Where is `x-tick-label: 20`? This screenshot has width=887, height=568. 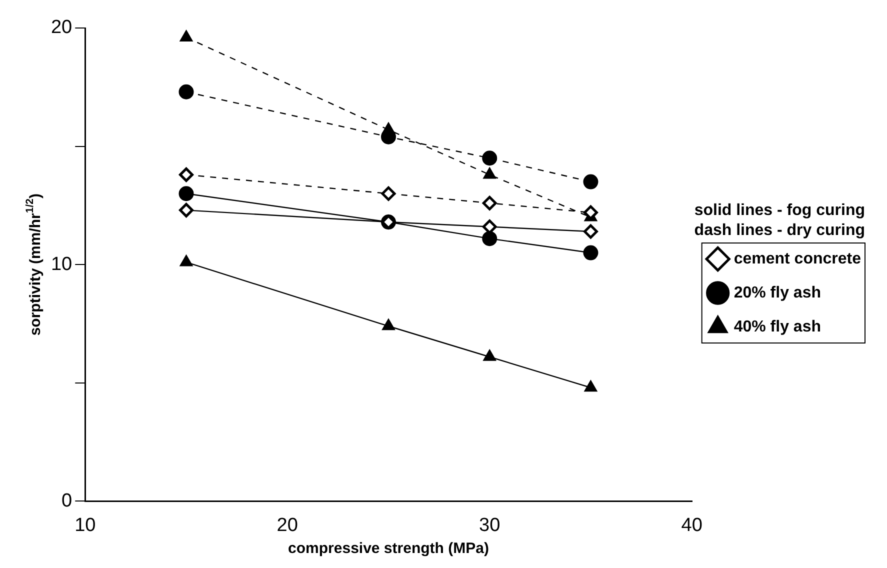 x-tick-label: 20 is located at coordinates (287, 525).